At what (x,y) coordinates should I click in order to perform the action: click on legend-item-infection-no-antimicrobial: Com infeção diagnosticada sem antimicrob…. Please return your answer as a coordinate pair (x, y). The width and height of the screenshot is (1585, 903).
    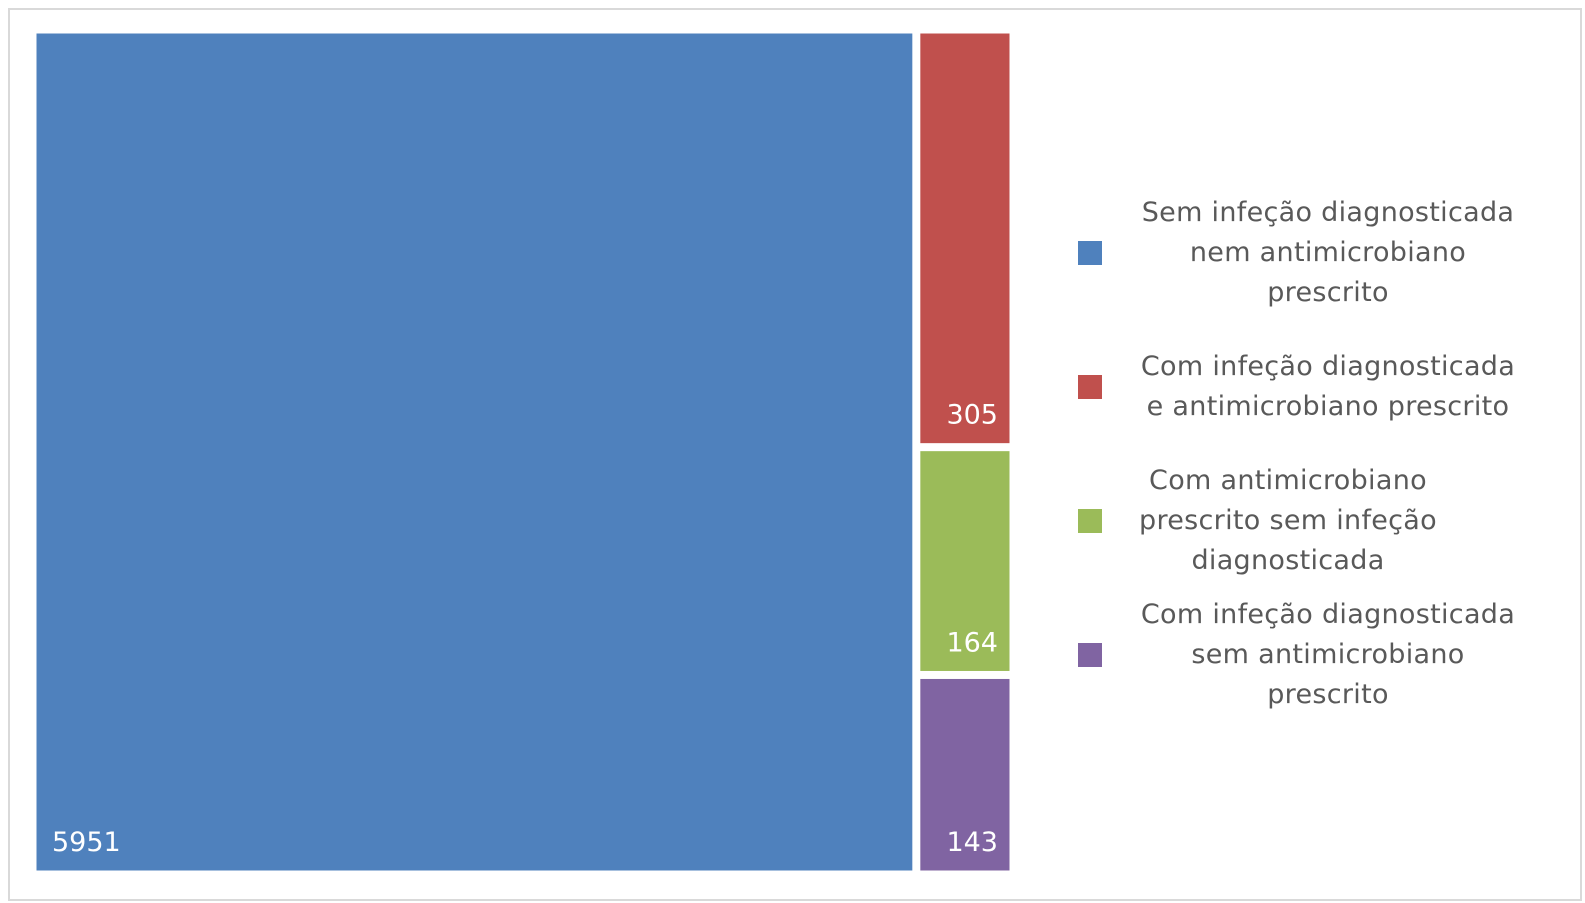
    Looking at the image, I should click on (1320, 655).